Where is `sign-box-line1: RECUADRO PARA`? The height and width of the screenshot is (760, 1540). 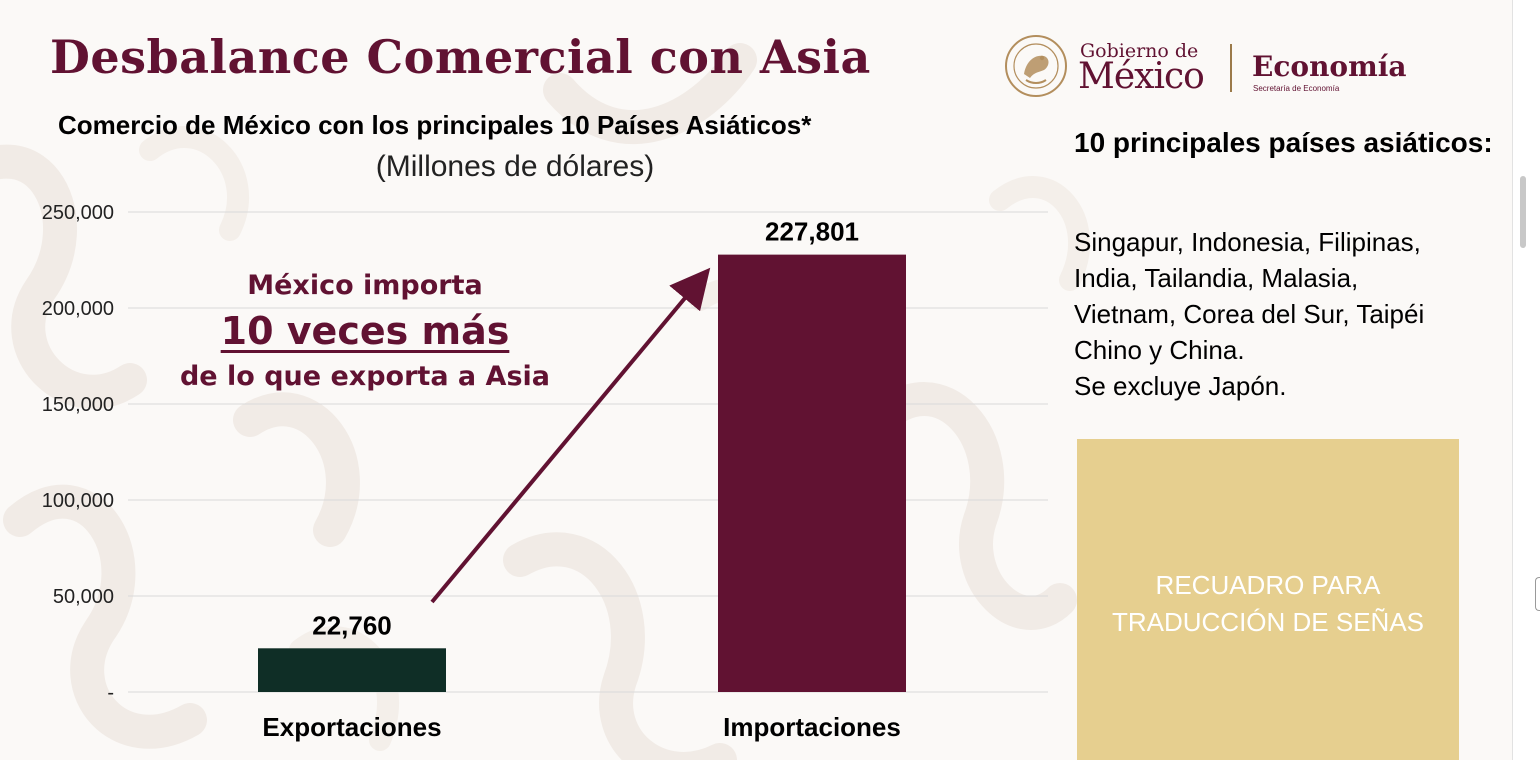 sign-box-line1: RECUADRO PARA is located at coordinates (1268, 585).